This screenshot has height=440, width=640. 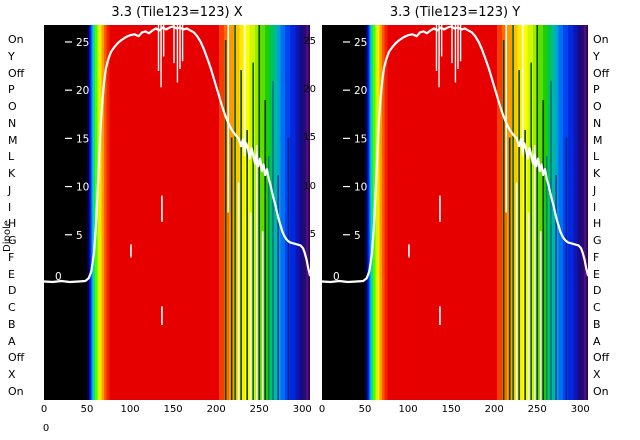 I want to click on dipole-label-left-20: X, so click(x=12, y=374).